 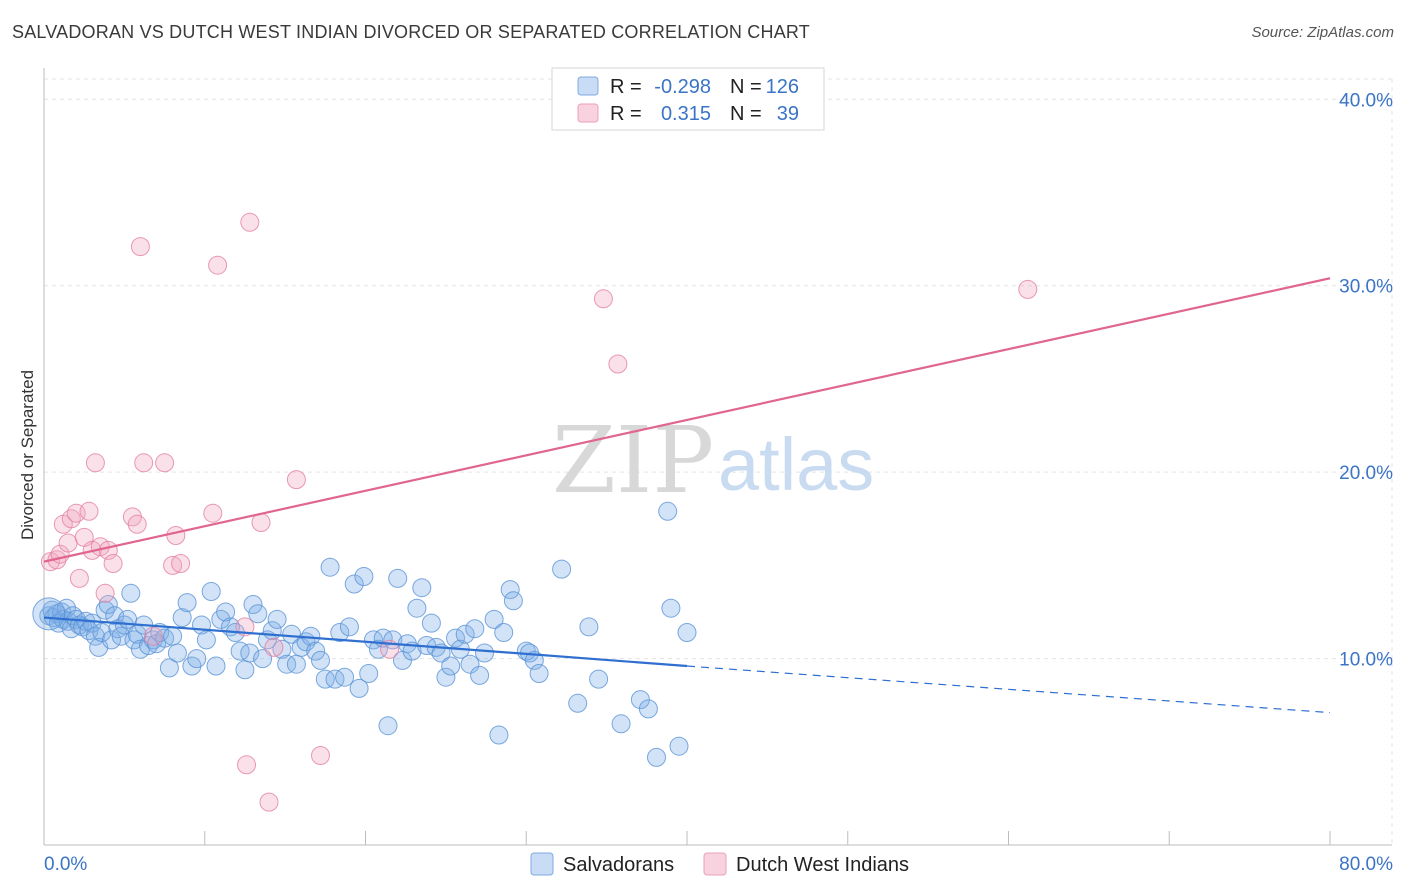 What do you see at coordinates (686, 114) in the screenshot?
I see `stats-r-value-dutch-west-indians: 0.315` at bounding box center [686, 114].